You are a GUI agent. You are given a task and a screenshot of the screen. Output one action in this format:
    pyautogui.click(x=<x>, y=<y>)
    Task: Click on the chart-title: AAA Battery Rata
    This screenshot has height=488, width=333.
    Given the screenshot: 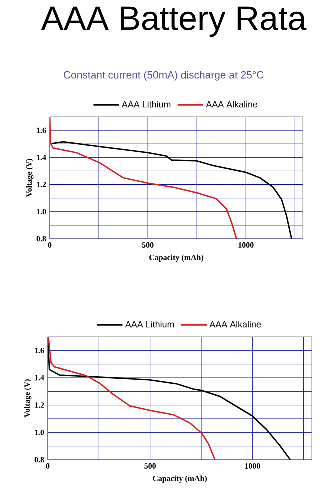 What is the action you would take?
    pyautogui.click(x=174, y=22)
    